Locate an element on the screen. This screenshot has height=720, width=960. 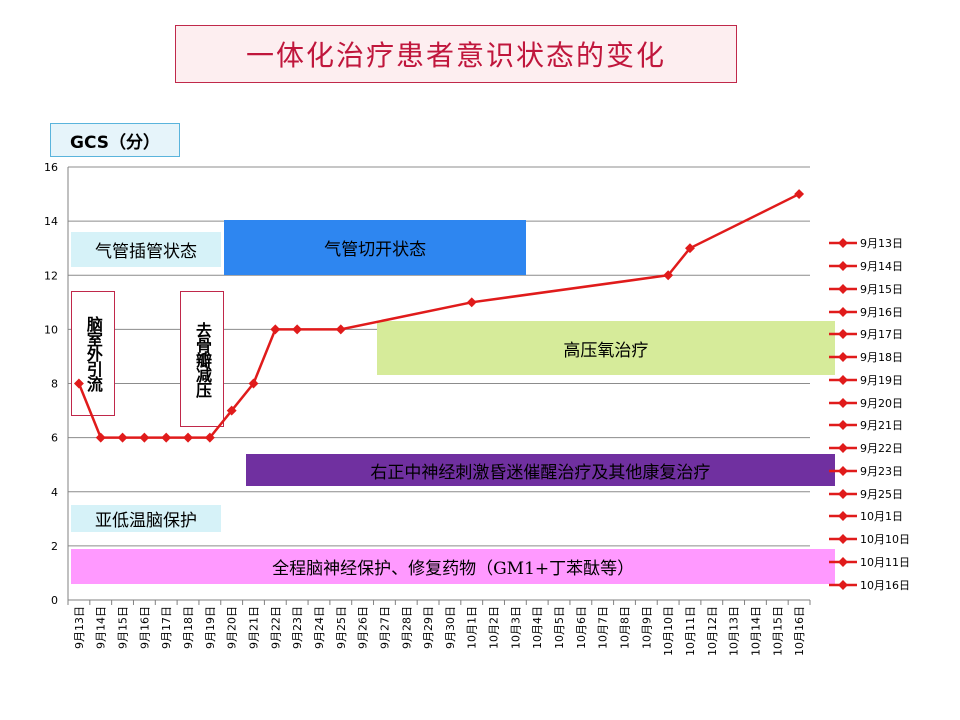
page-title: 一体化治疗患者意识状态的变化 is located at coordinates (456, 54).